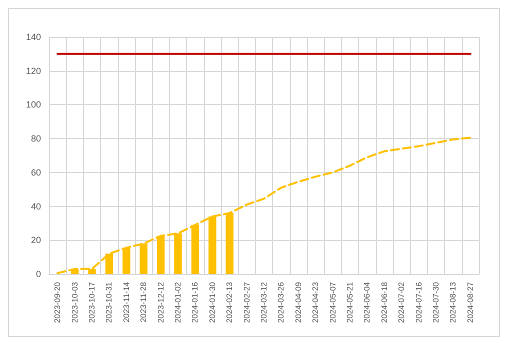  I want to click on x-tick-label: 2024-06-18, so click(384, 302).